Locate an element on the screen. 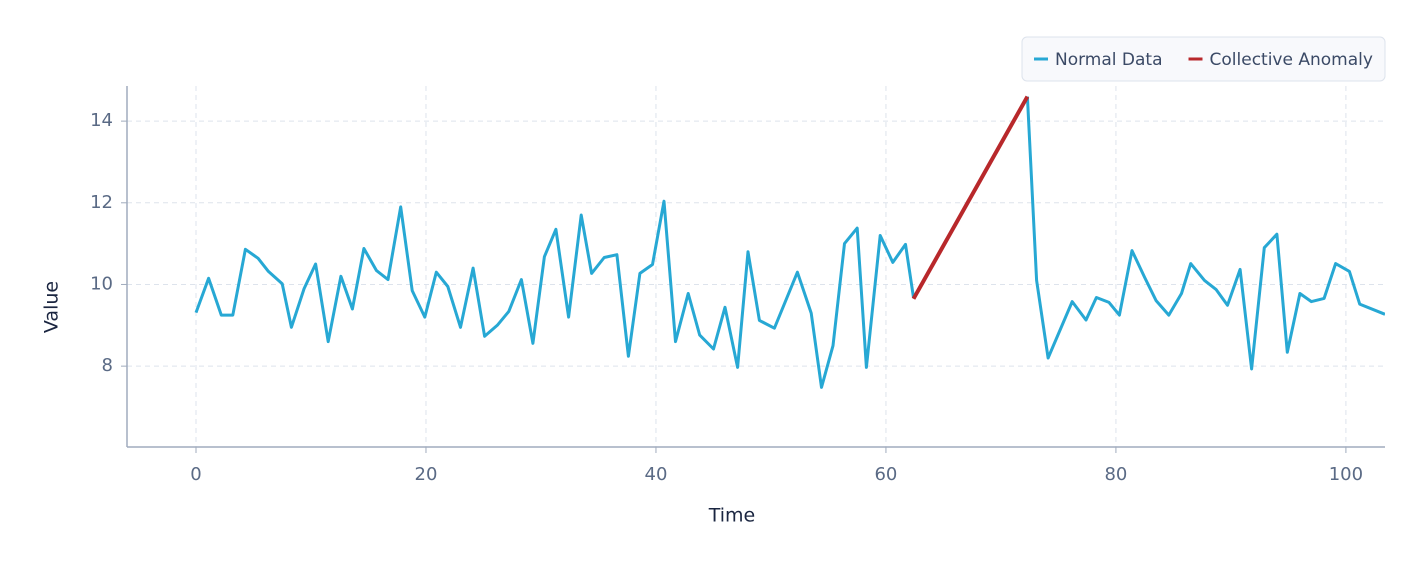 The image size is (1422, 569). x-tick-label: 20 is located at coordinates (426, 474).